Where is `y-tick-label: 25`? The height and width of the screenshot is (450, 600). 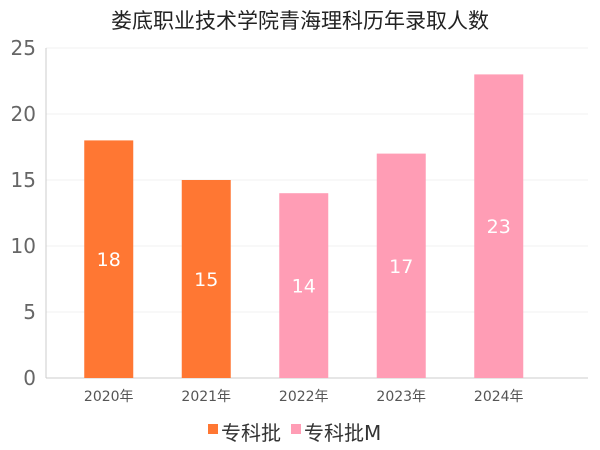
y-tick-label: 25 is located at coordinates (23, 48).